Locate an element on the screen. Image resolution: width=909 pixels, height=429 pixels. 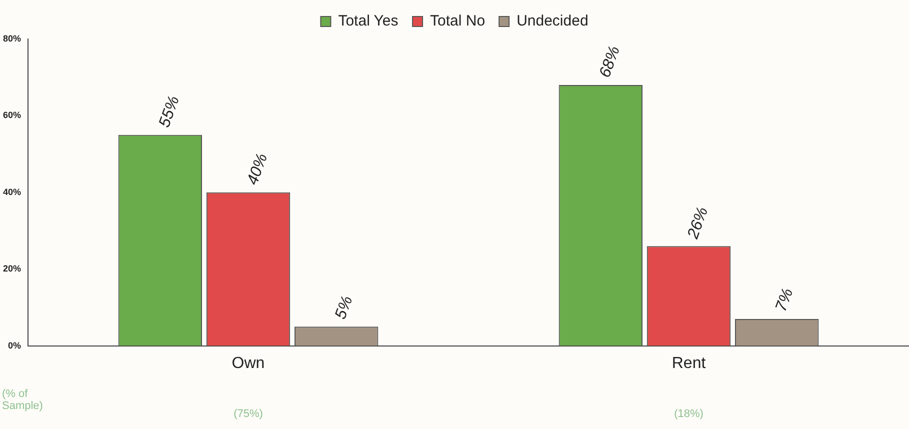
legend-label: Total Yes is located at coordinates (368, 21).